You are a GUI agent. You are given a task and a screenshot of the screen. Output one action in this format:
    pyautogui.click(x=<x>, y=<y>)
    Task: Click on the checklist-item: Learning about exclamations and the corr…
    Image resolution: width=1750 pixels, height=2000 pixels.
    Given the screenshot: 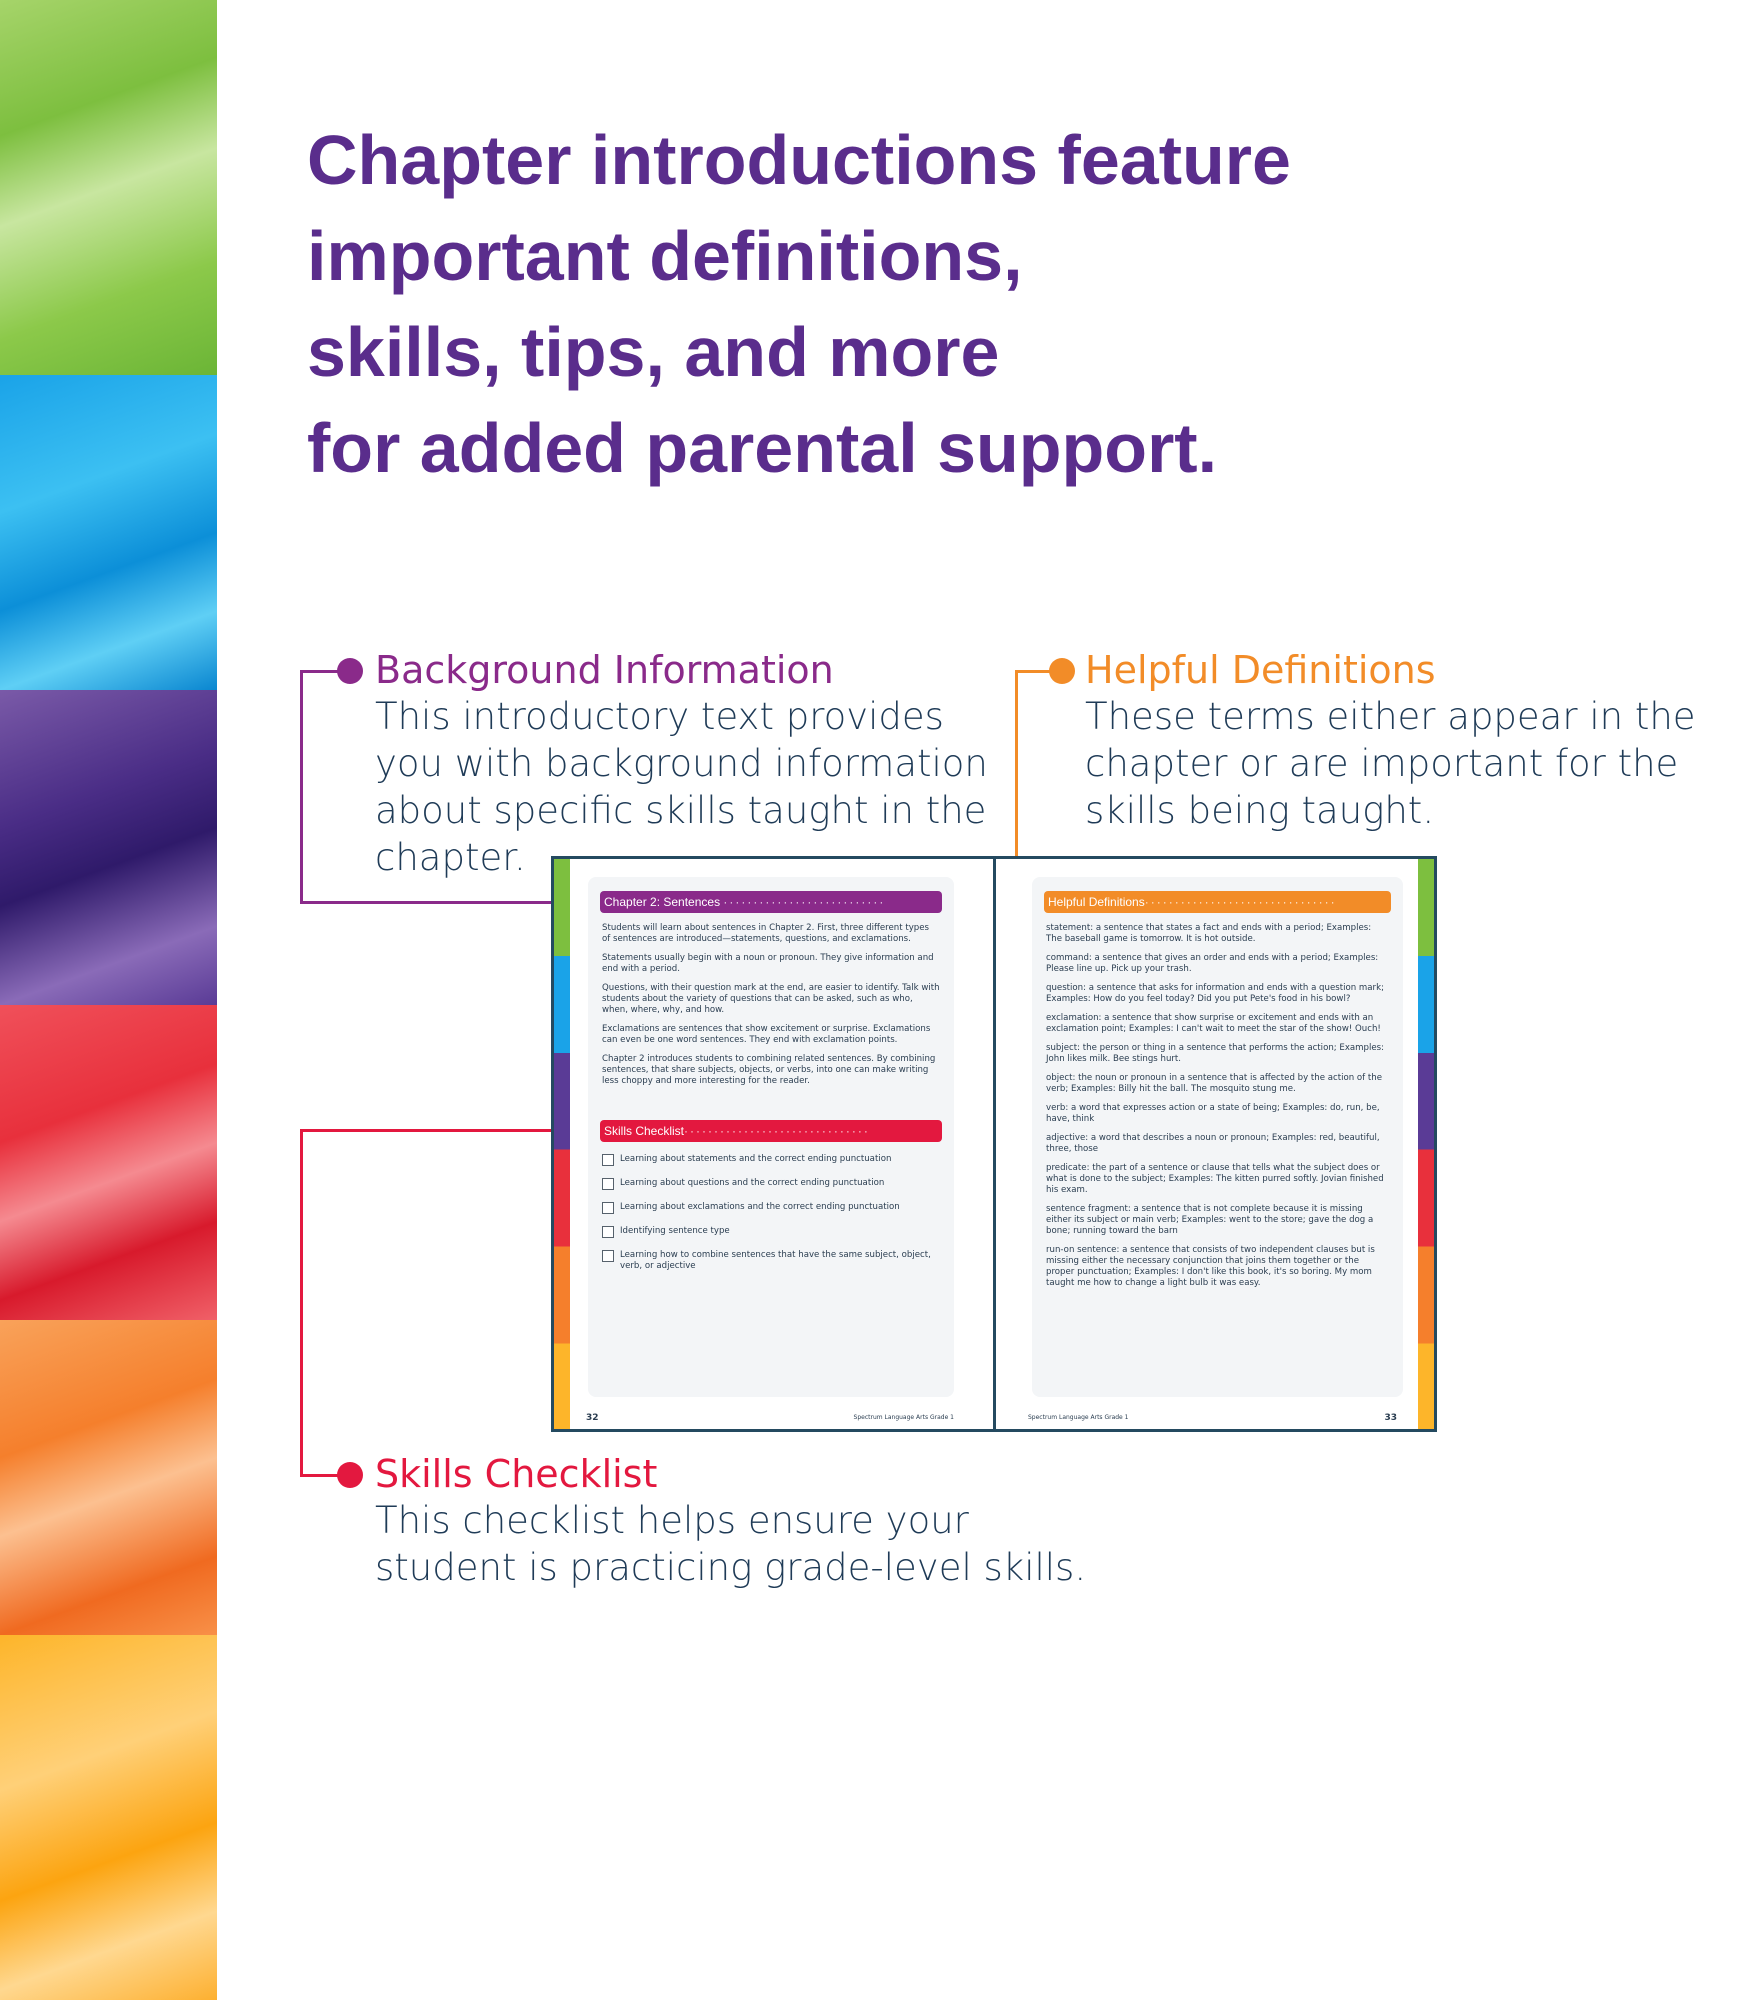 What is the action you would take?
    pyautogui.click(x=771, y=1208)
    